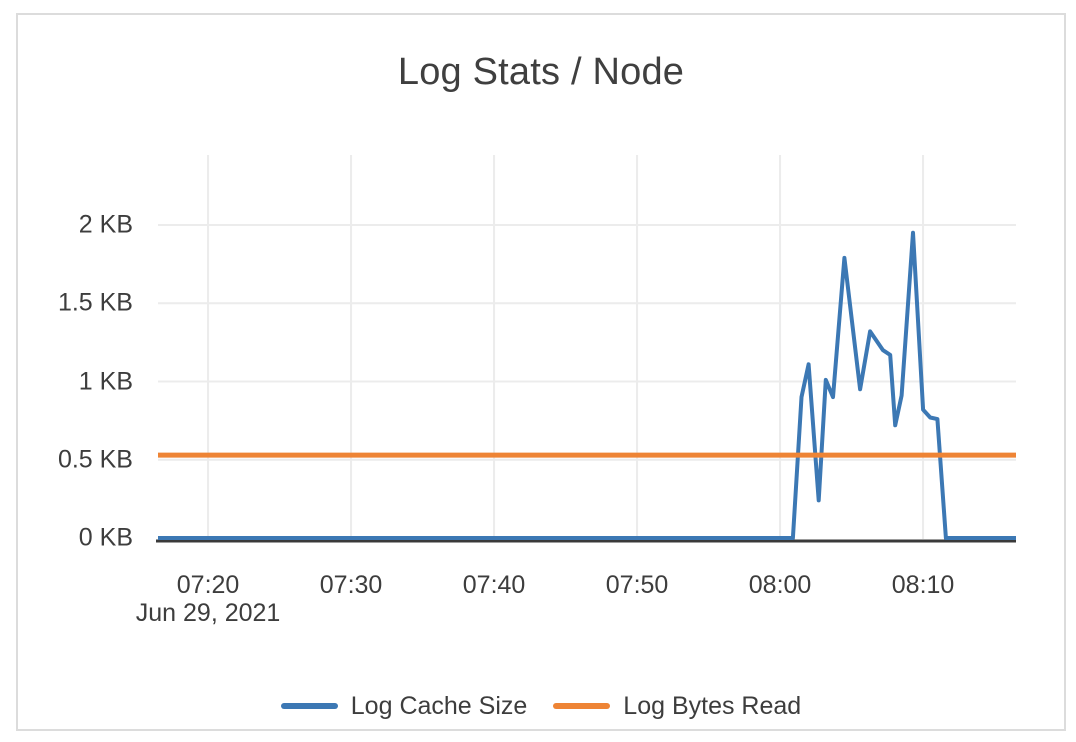 The width and height of the screenshot is (1076, 742). What do you see at coordinates (208, 585) in the screenshot?
I see `x-axis-tick-label: 07:20` at bounding box center [208, 585].